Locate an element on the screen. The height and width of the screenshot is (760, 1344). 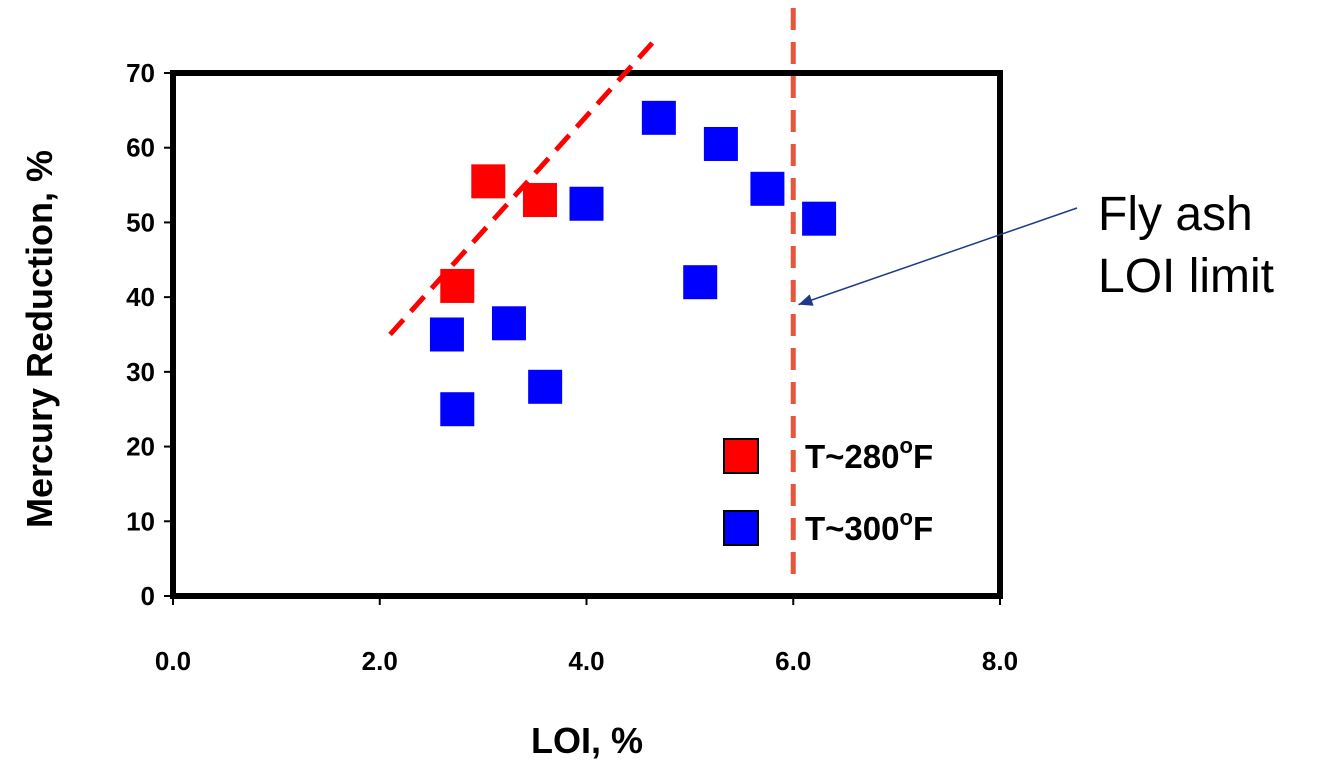
x-tick-label: 4.0 is located at coordinates (586, 661).